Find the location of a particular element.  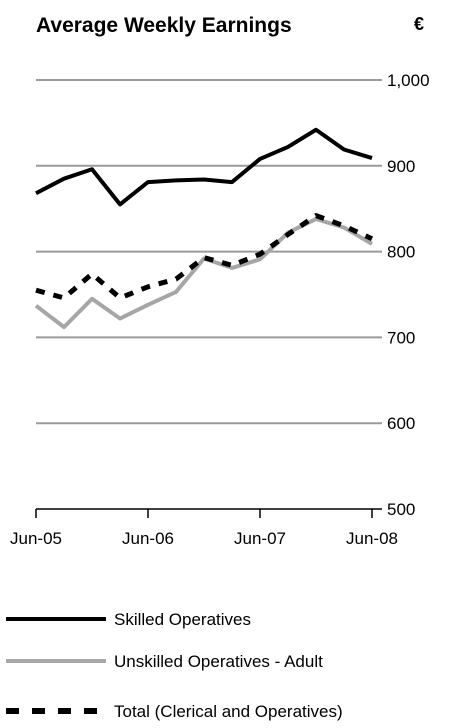

y-tick-label: 500 is located at coordinates (401, 509).